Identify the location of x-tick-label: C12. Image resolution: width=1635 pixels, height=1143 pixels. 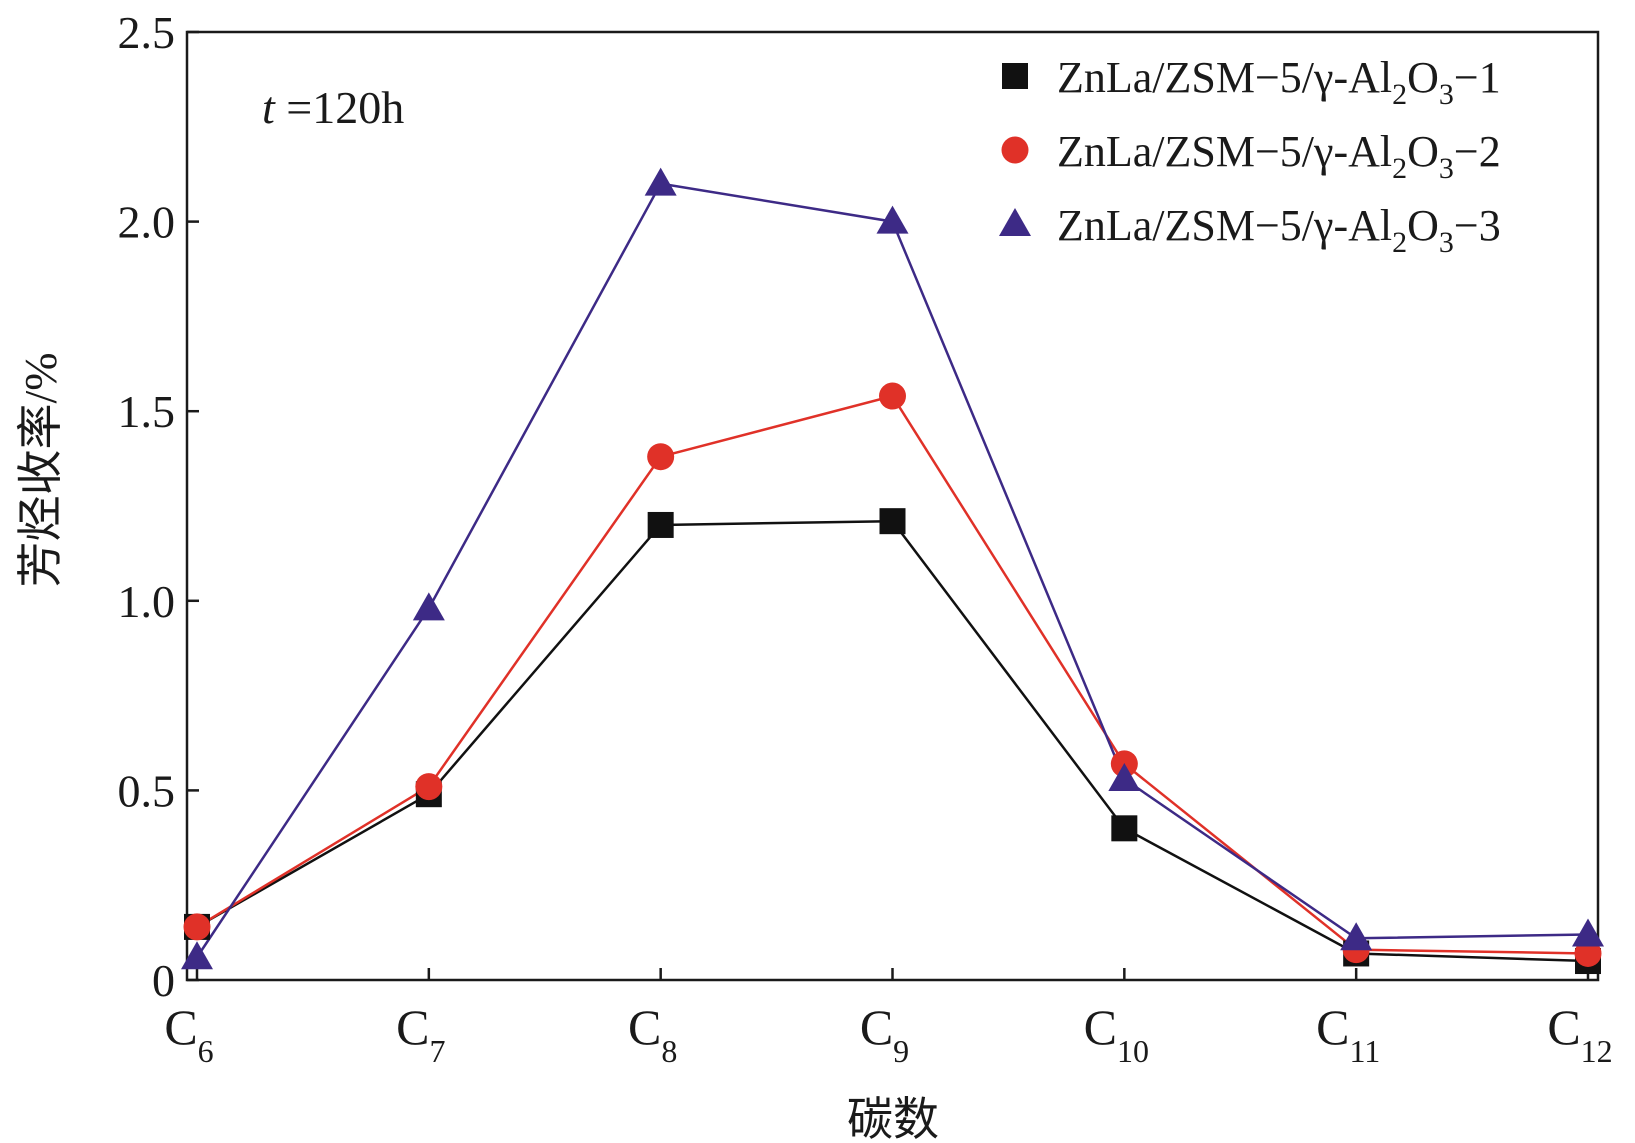
(1579, 1034).